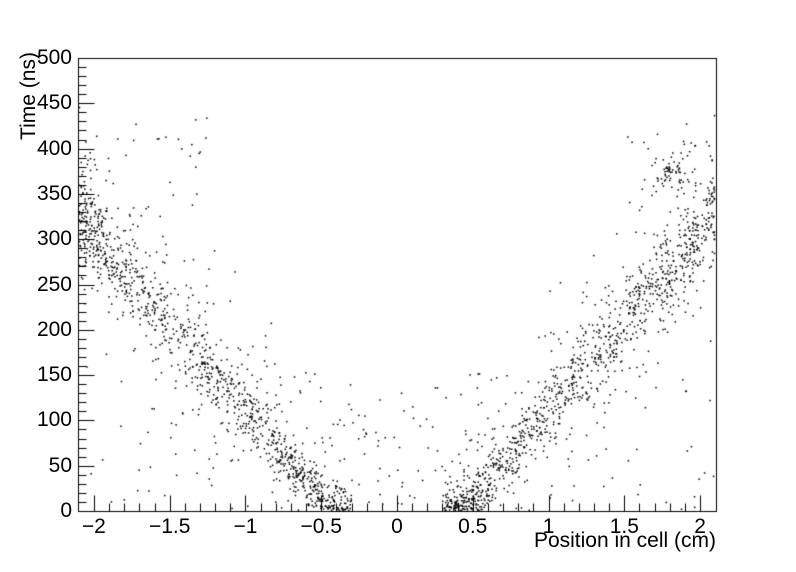 The width and height of the screenshot is (796, 572). I want to click on x-tick-label: 1.5, so click(624, 526).